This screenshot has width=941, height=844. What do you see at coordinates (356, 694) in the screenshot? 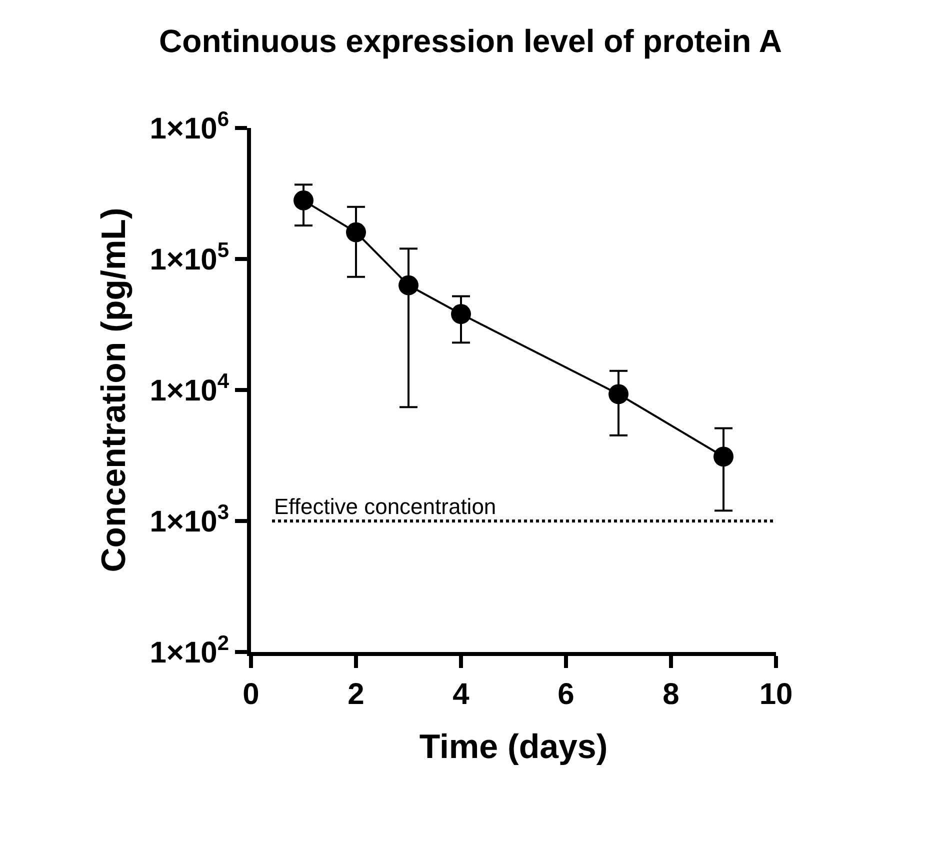
I see `x-tick-label: 2` at bounding box center [356, 694].